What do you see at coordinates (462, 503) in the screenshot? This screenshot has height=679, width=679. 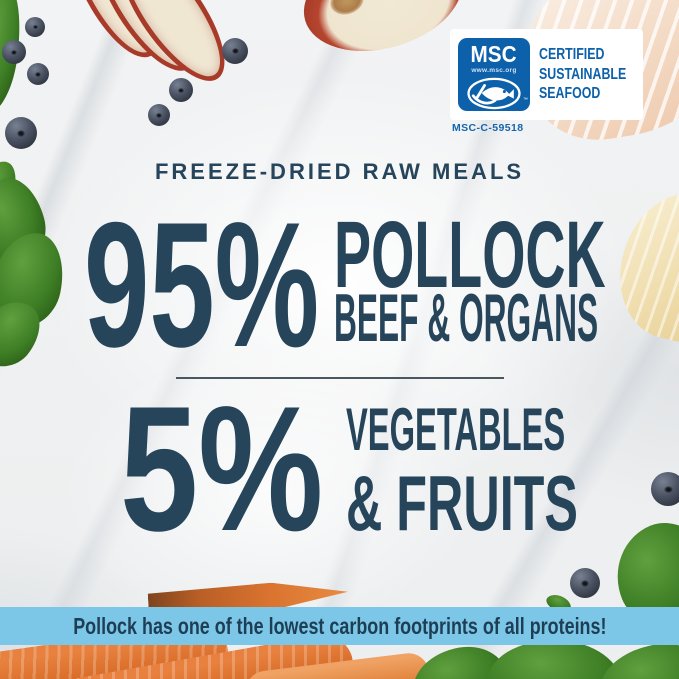 I see `produce-secondary: & FRUITS` at bounding box center [462, 503].